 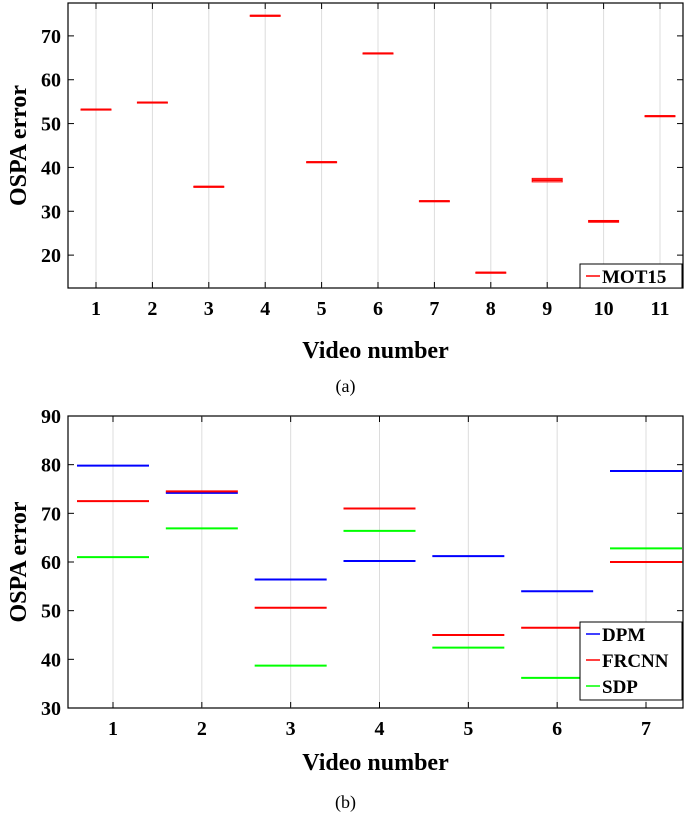 I want to click on legend-box, so click(x=631, y=661).